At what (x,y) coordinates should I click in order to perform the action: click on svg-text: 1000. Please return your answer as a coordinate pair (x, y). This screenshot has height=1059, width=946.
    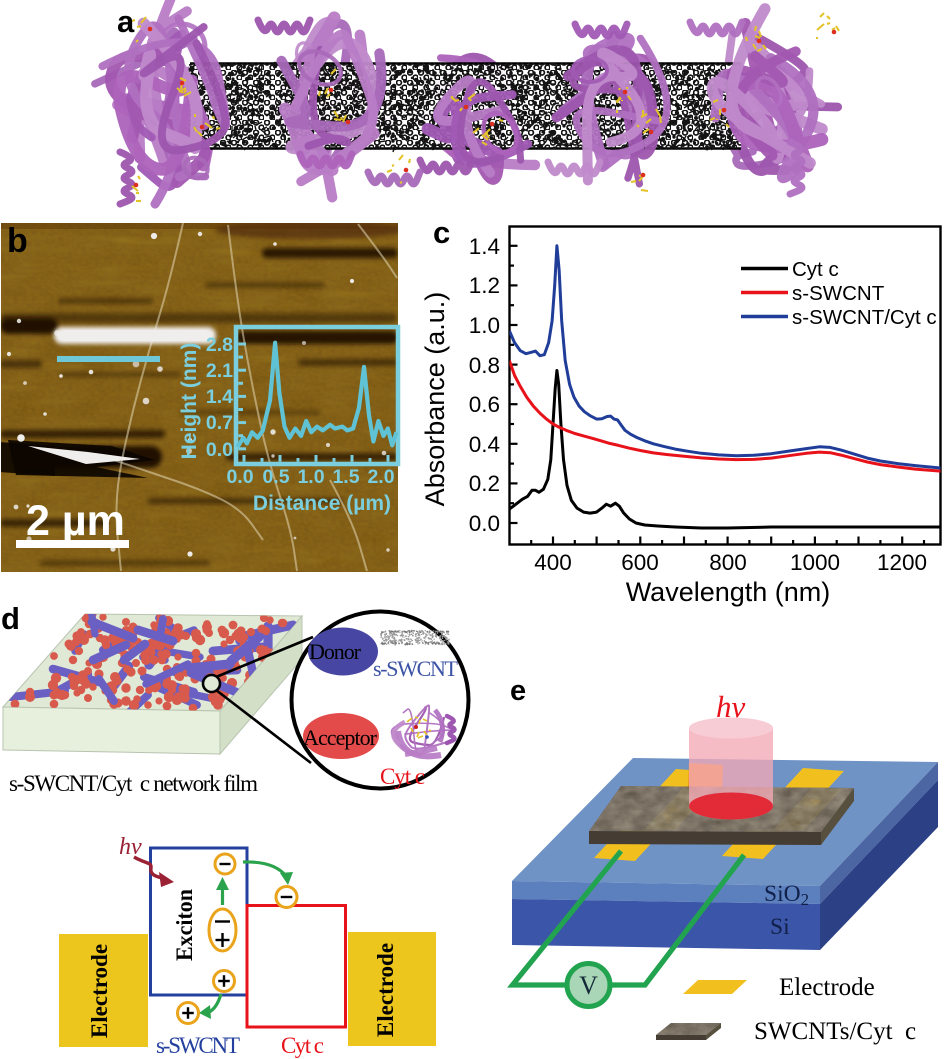
    Looking at the image, I should click on (815, 562).